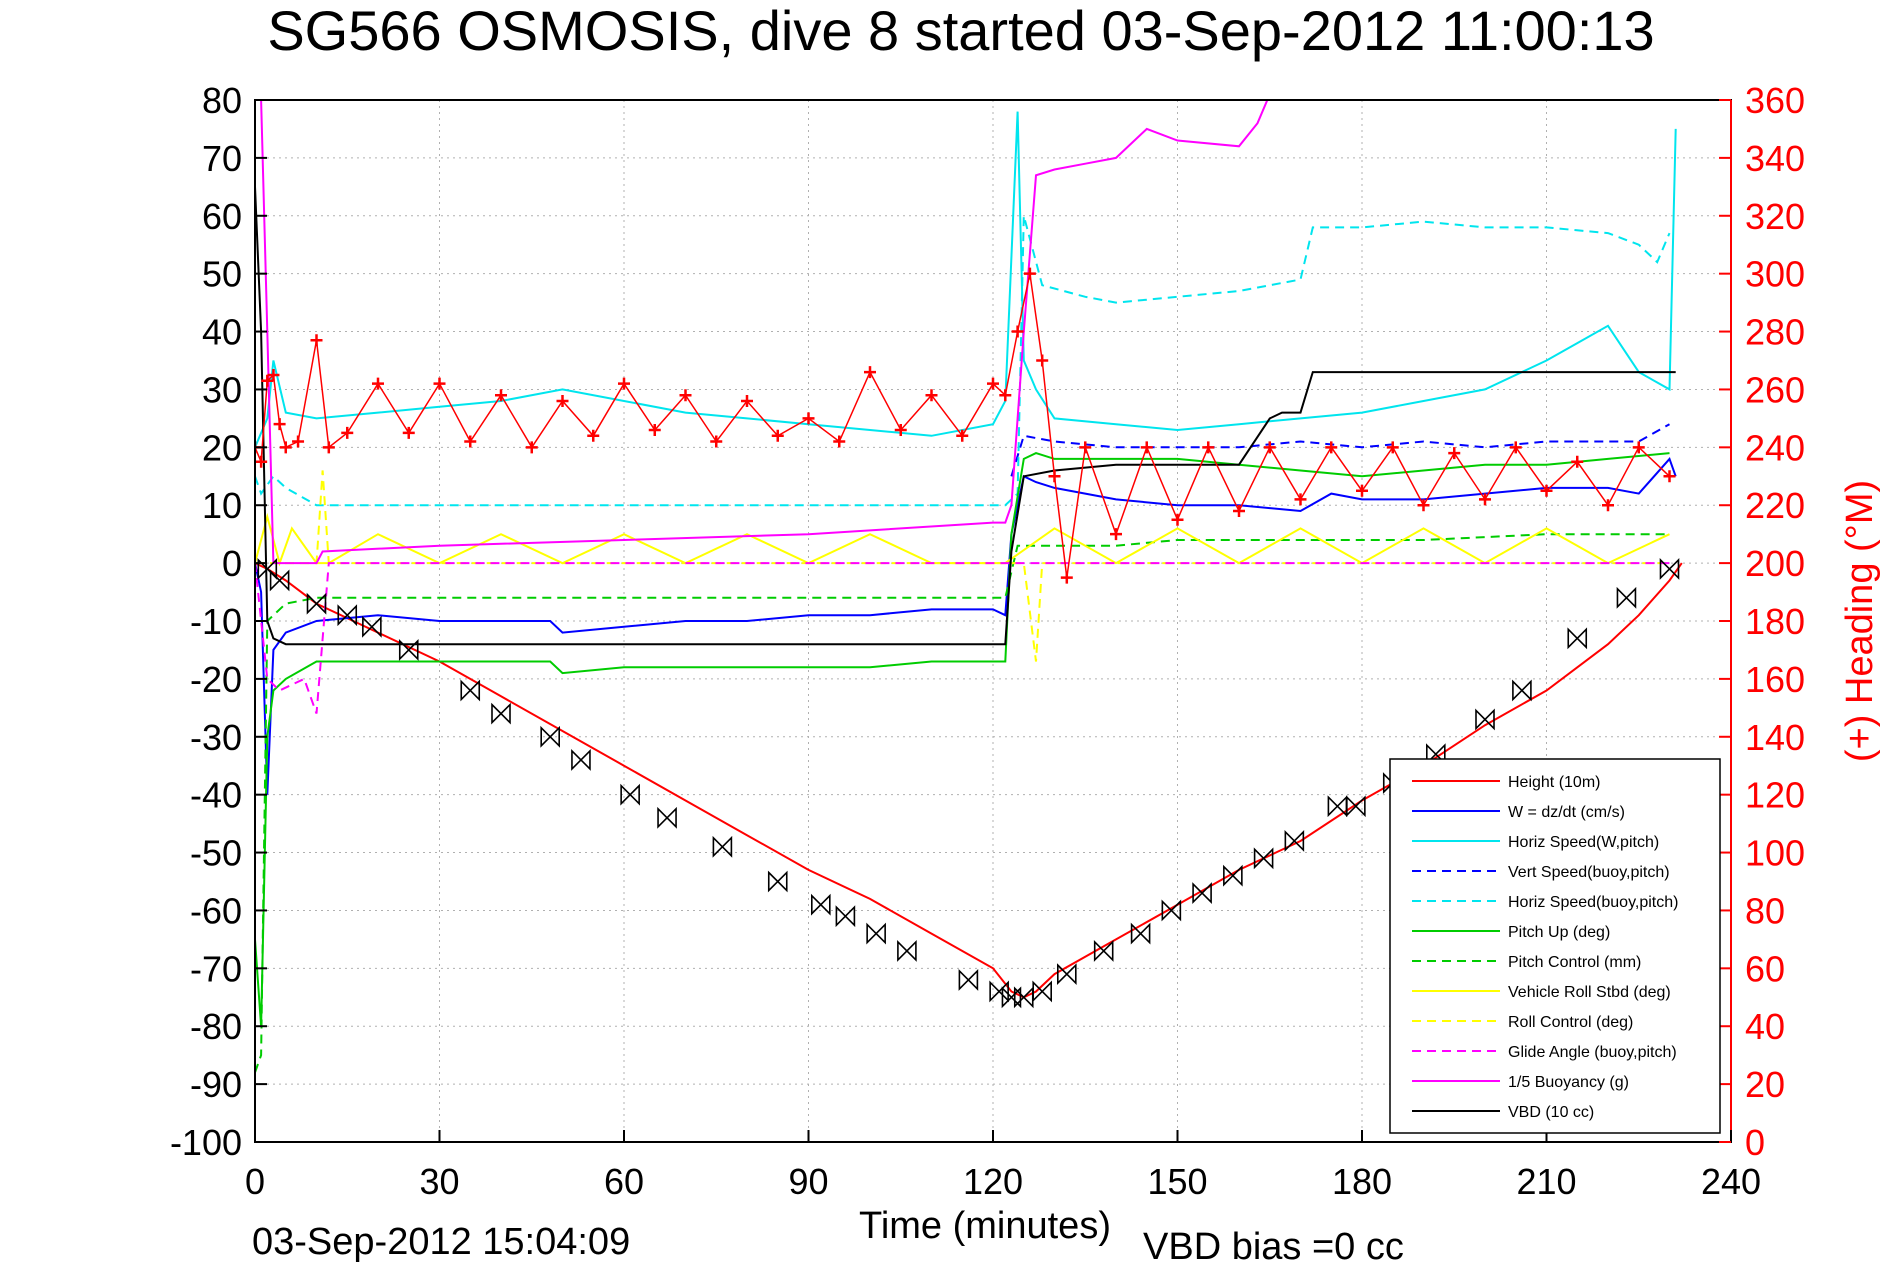 This screenshot has width=1891, height=1262. What do you see at coordinates (216, 968) in the screenshot?
I see `y-tick-label: -70` at bounding box center [216, 968].